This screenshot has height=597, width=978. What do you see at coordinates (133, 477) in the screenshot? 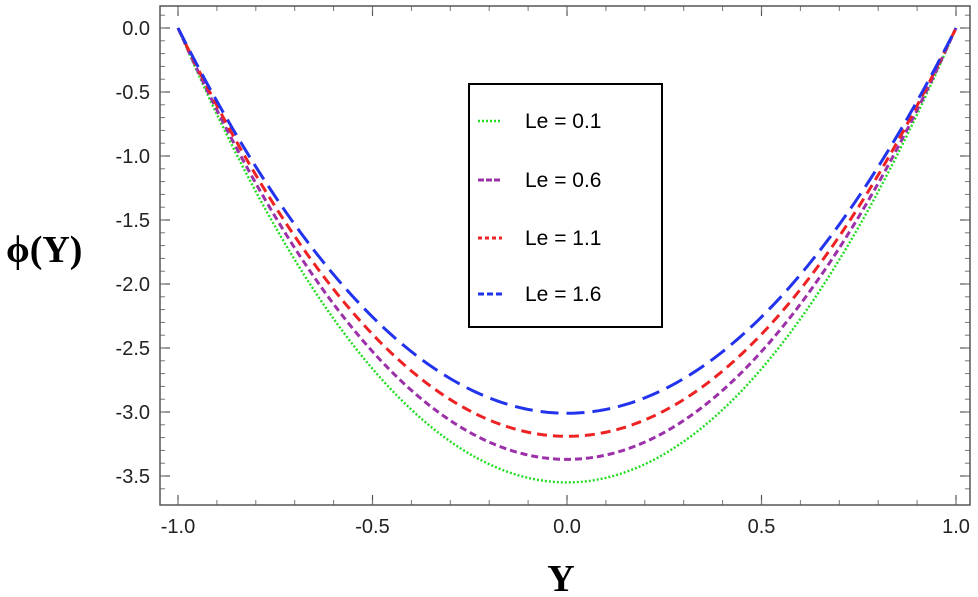
I see `y-tick-label: -3.5` at bounding box center [133, 477].